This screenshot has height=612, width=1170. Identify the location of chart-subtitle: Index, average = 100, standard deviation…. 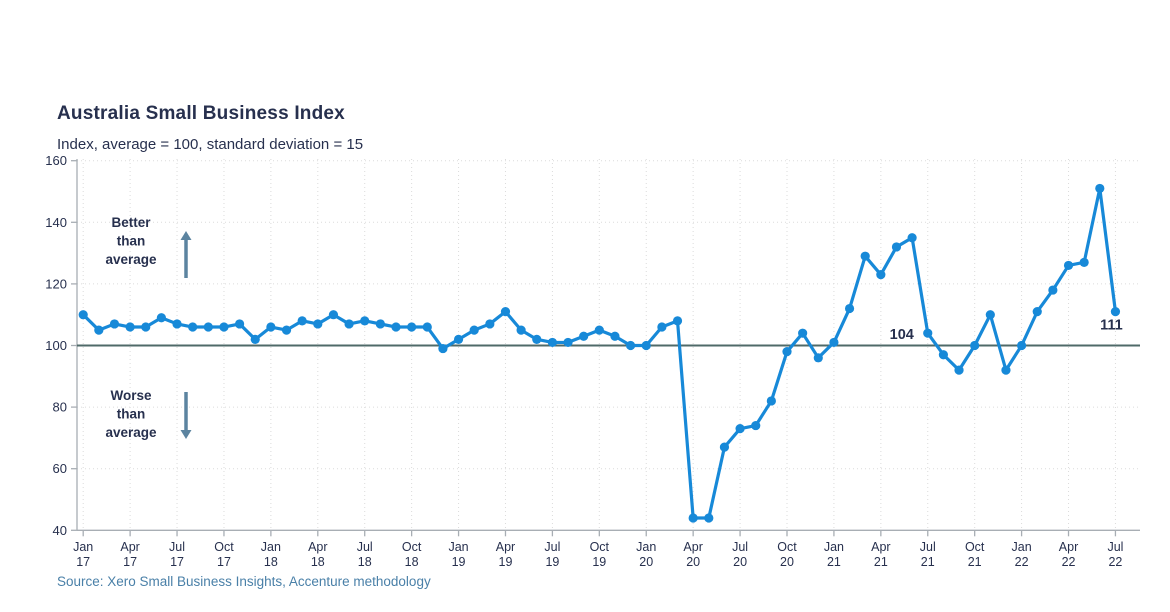
(210, 144).